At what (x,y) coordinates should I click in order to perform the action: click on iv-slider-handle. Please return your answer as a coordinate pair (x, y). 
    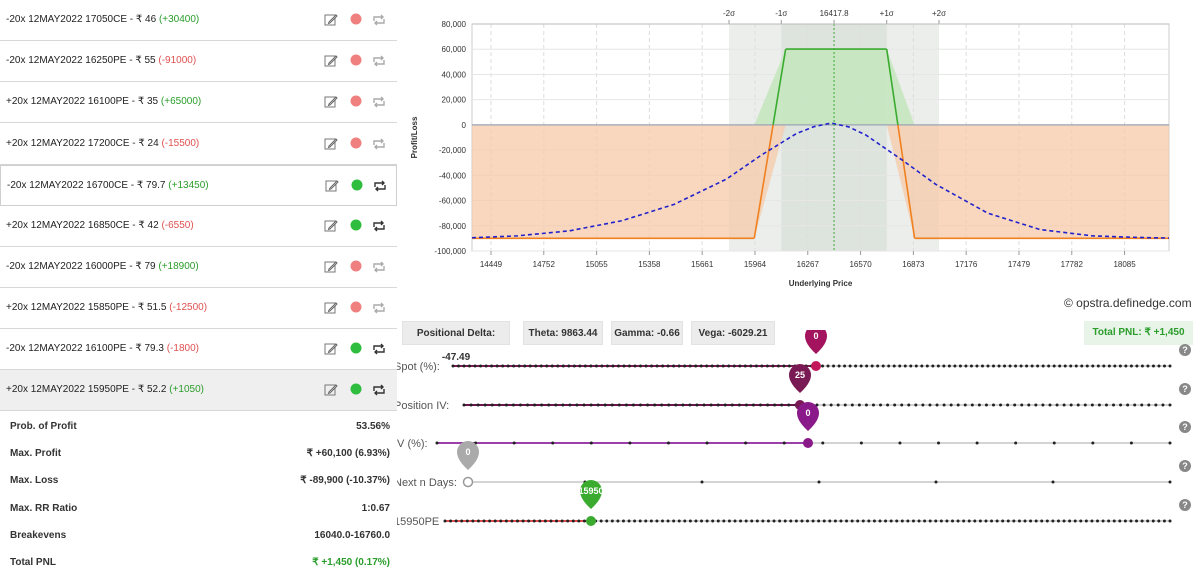
    Looking at the image, I should click on (808, 443).